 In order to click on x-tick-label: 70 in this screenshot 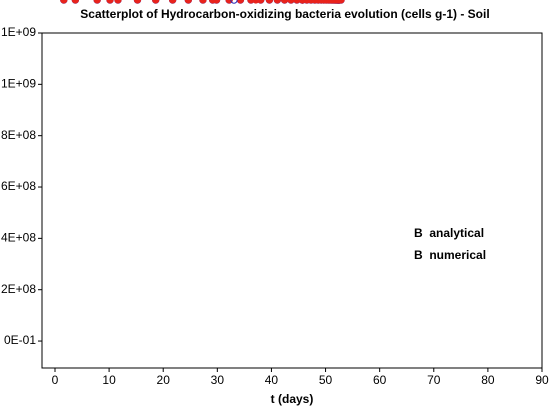, I will do `click(434, 380)`.